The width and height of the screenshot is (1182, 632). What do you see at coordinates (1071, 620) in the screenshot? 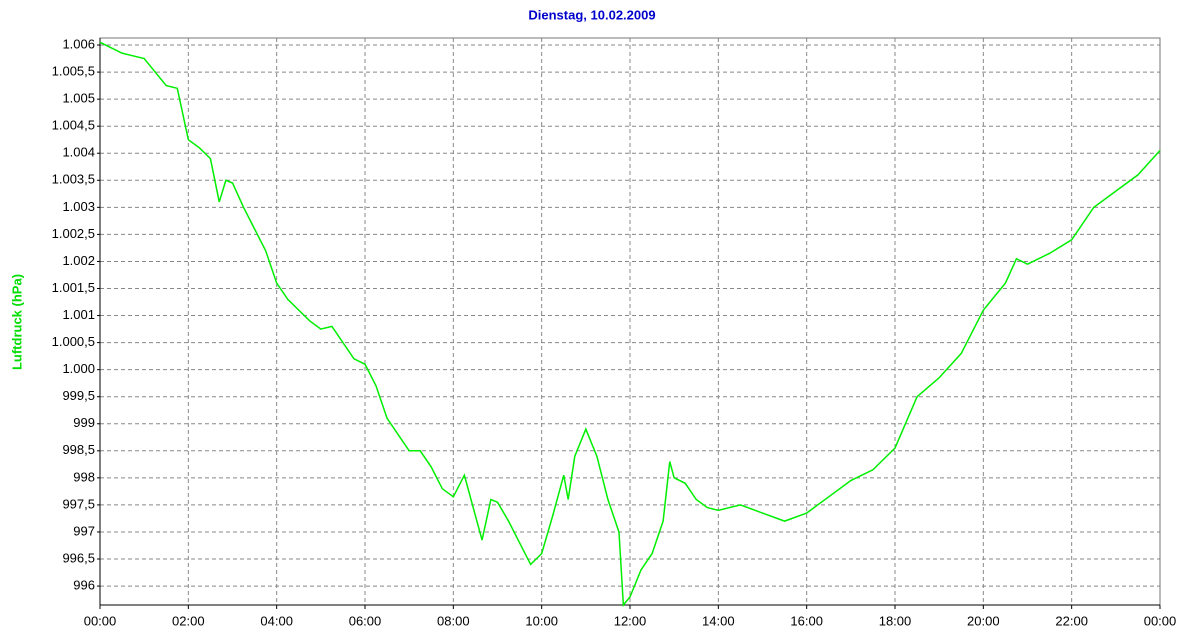
I see `x-tick-label: 22:00` at bounding box center [1071, 620].